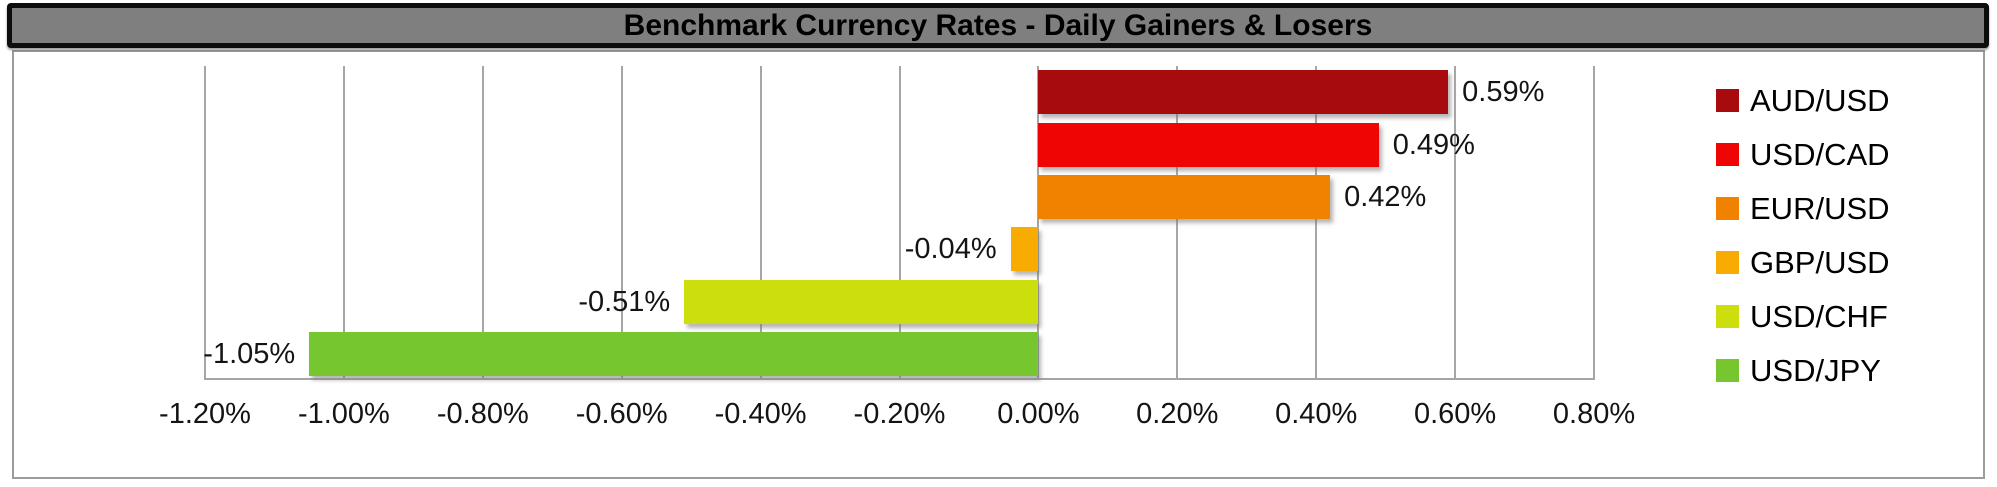 This screenshot has width=1997, height=487. I want to click on gridline--0.80, so click(482, 223).